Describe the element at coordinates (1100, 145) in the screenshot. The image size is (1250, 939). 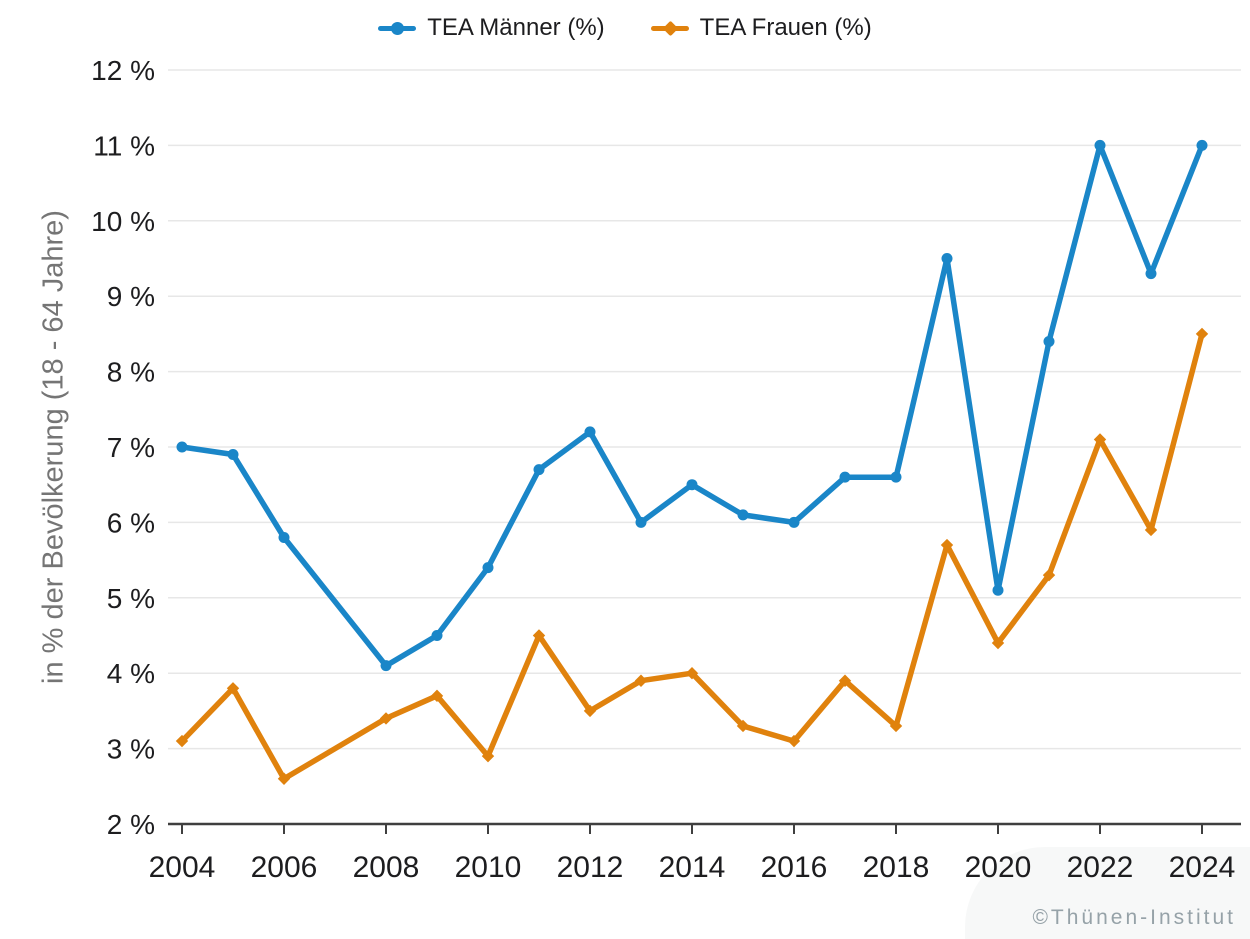
I see `data-point-maenner-2022` at that location.